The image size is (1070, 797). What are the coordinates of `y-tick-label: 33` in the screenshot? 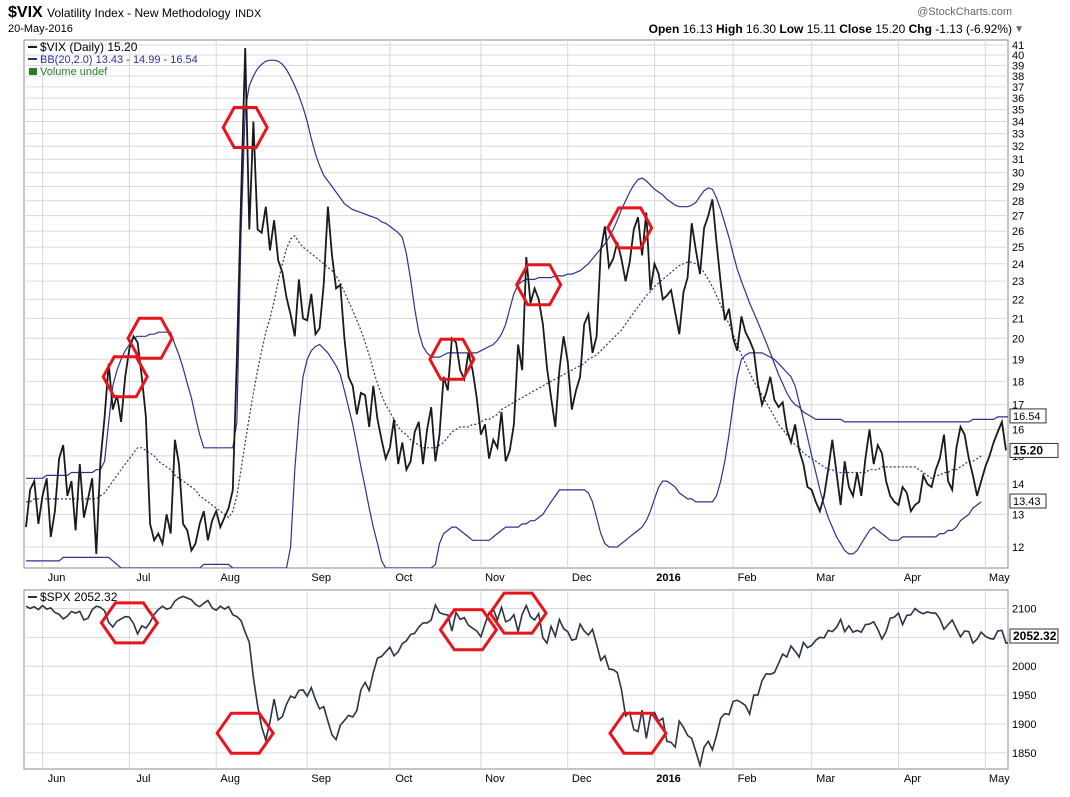 It's located at (1018, 135).